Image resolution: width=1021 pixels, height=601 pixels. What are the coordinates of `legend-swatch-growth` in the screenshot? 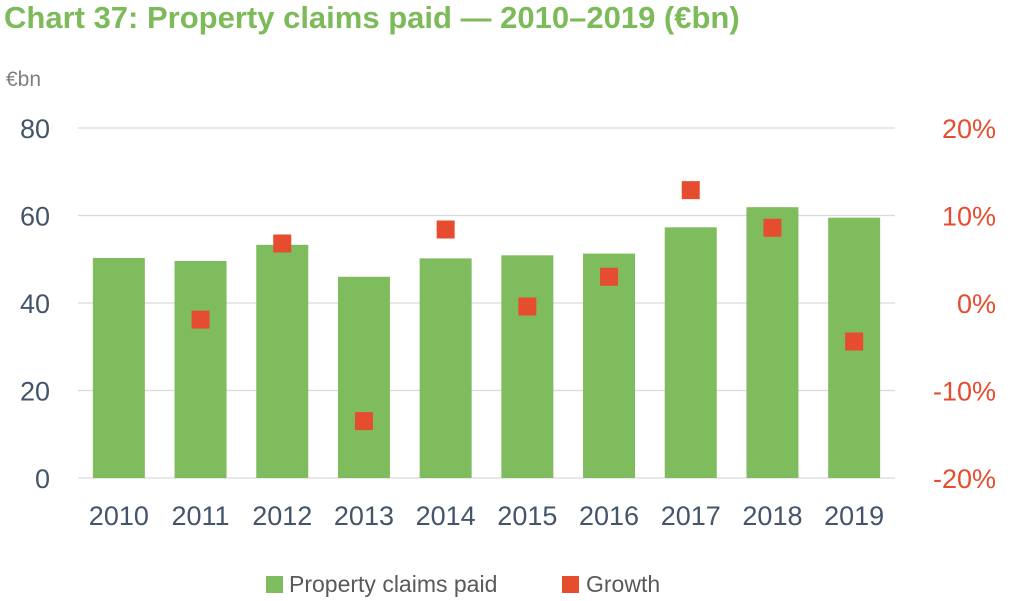 It's located at (570, 584).